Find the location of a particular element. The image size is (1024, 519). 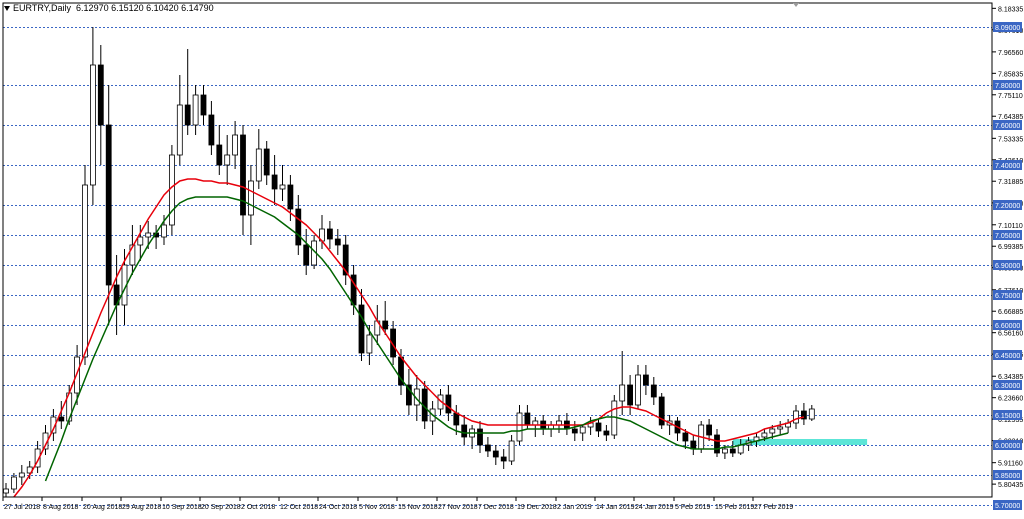

level-label: 6.75000 is located at coordinates (1007, 296).